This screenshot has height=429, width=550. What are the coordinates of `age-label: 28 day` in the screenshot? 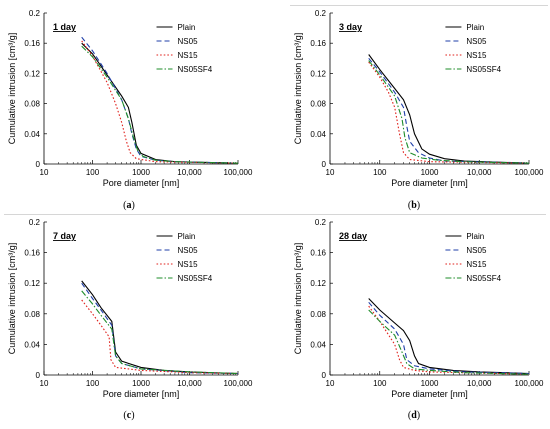 It's located at (353, 236).